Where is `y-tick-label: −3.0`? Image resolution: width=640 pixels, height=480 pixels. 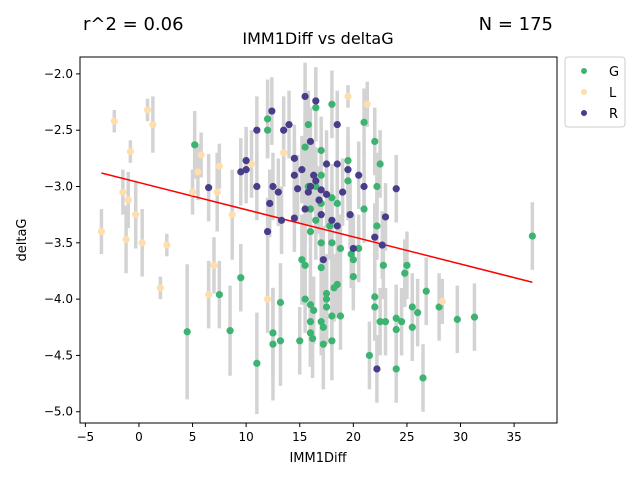 y-tick-label: −3.0 is located at coordinates (58, 187).